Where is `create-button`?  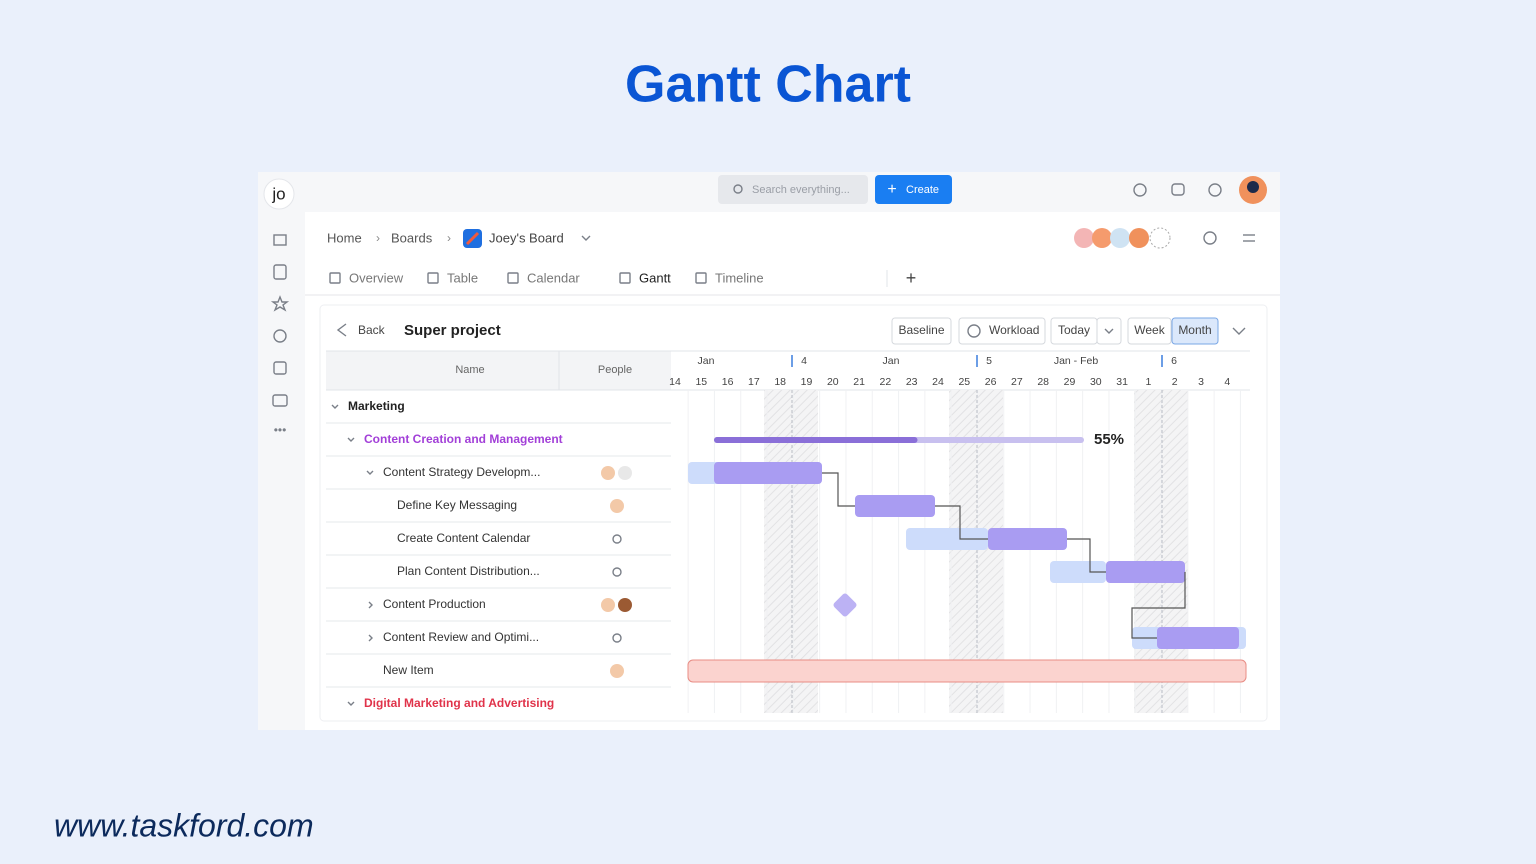
create-button is located at coordinates (913, 189).